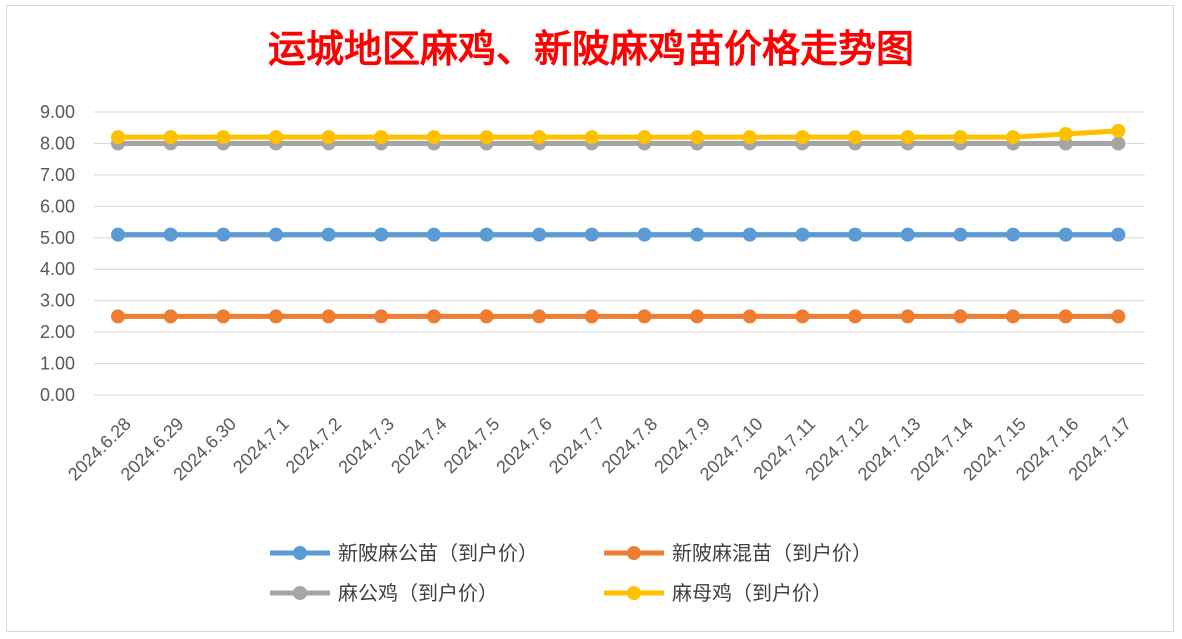 Image resolution: width=1182 pixels, height=639 pixels. What do you see at coordinates (57, 238) in the screenshot?
I see `y-tick-label: 5.00` at bounding box center [57, 238].